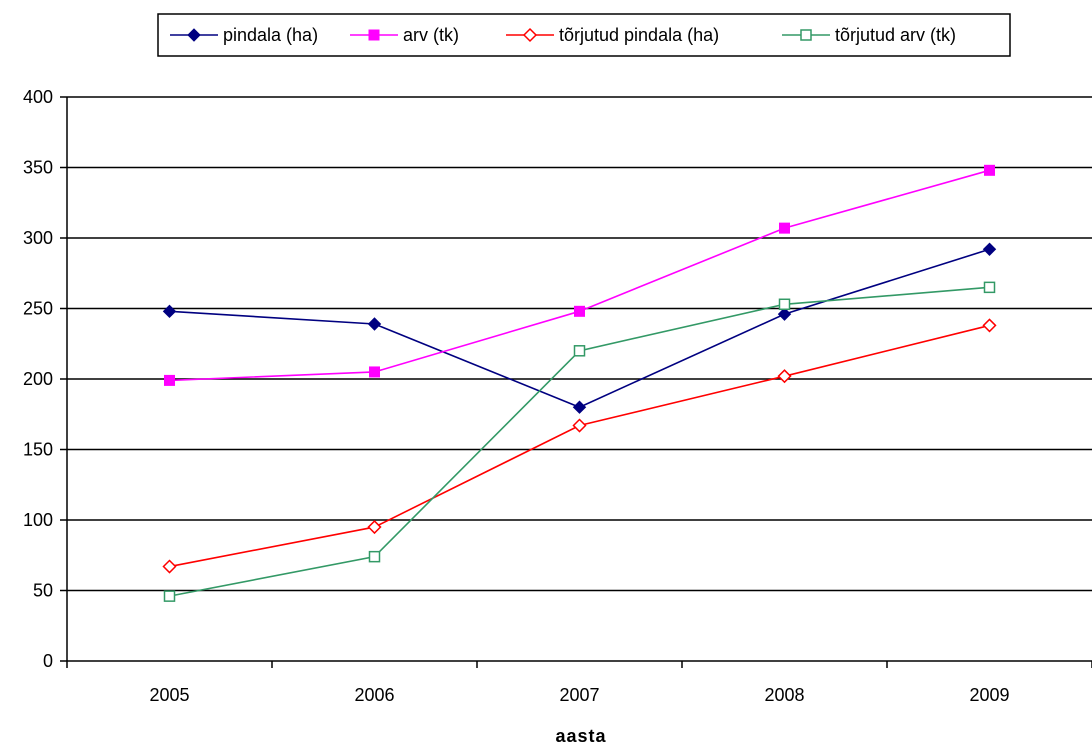 The image size is (1092, 751). What do you see at coordinates (374, 695) in the screenshot?
I see `x-tick-label: 2006` at bounding box center [374, 695].